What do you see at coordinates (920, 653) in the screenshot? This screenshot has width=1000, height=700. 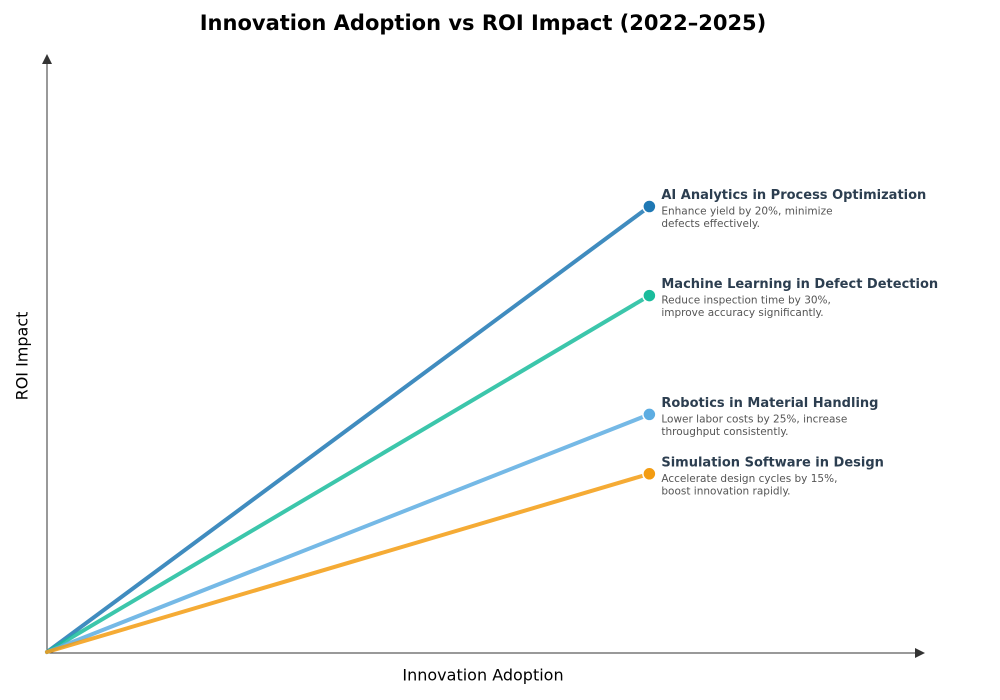 I see `x-axis-arrow` at bounding box center [920, 653].